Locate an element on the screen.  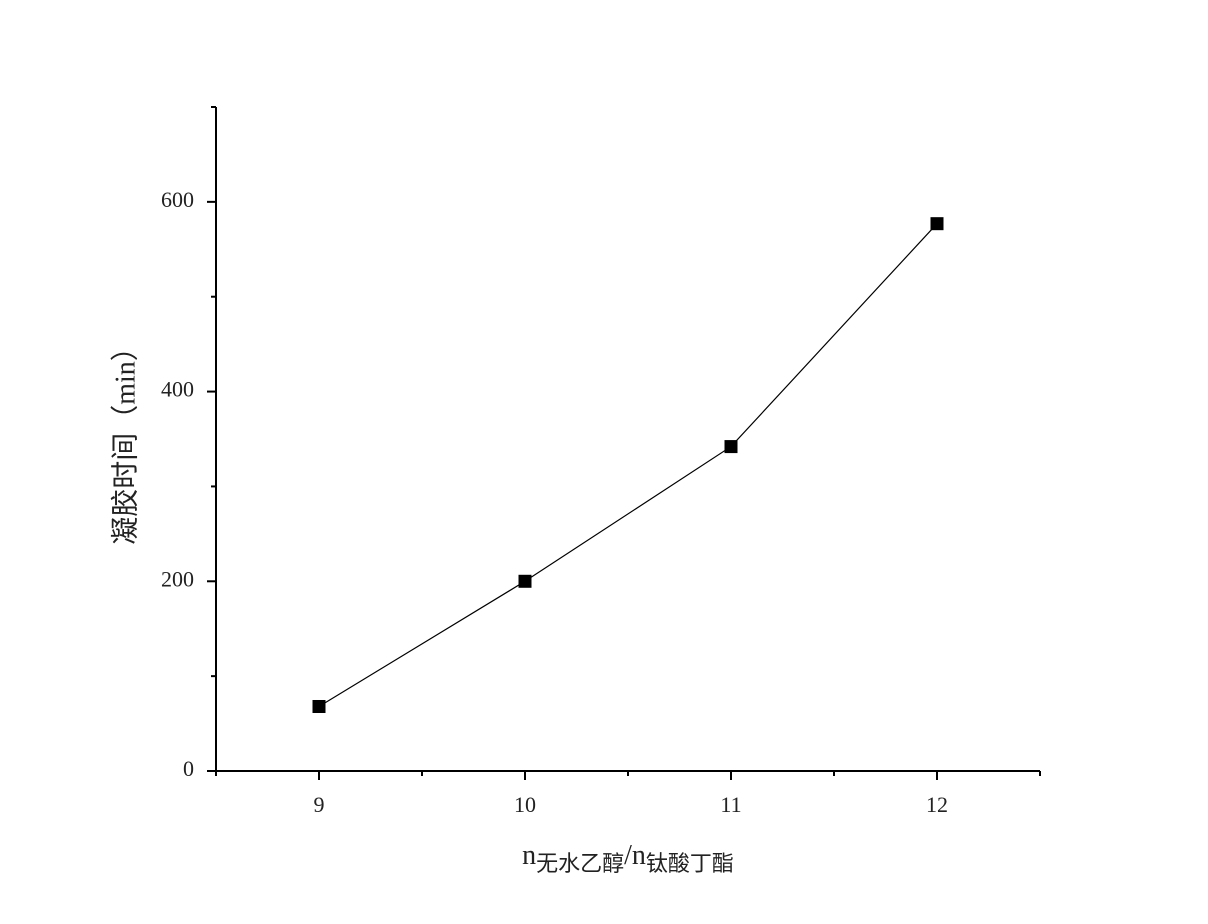
y-axis-label: 凝胶时间（min） is located at coordinates (125, 439).